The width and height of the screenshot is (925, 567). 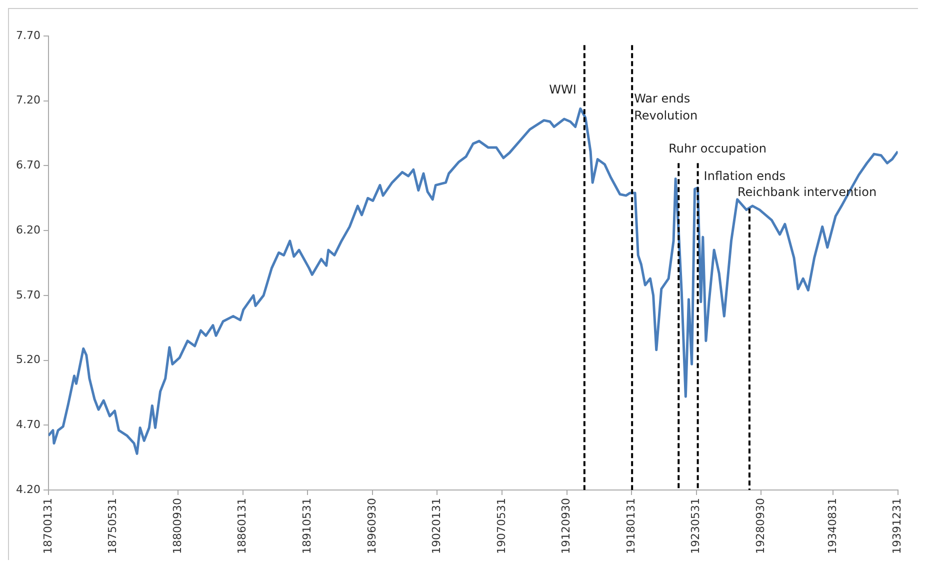 What do you see at coordinates (242, 526) in the screenshot?
I see `x-tick-label: 18860131` at bounding box center [242, 526].